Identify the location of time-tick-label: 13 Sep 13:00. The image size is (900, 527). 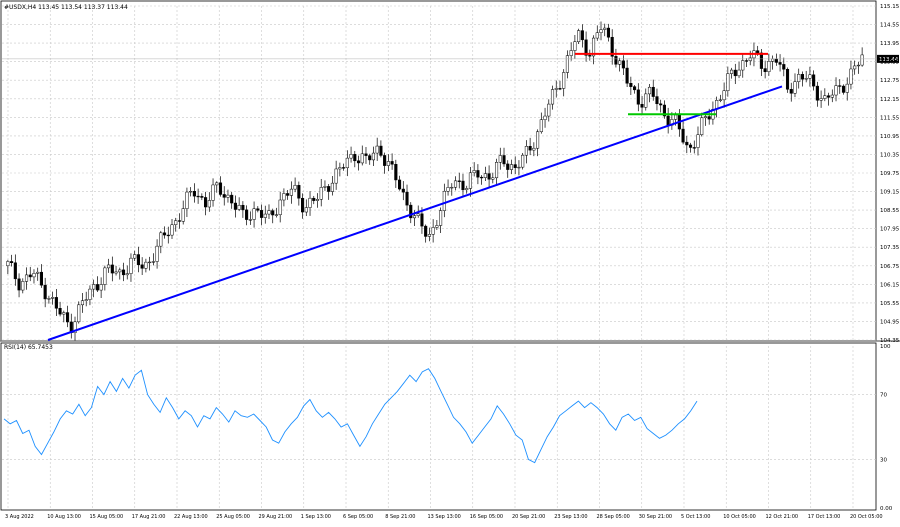
(443, 517).